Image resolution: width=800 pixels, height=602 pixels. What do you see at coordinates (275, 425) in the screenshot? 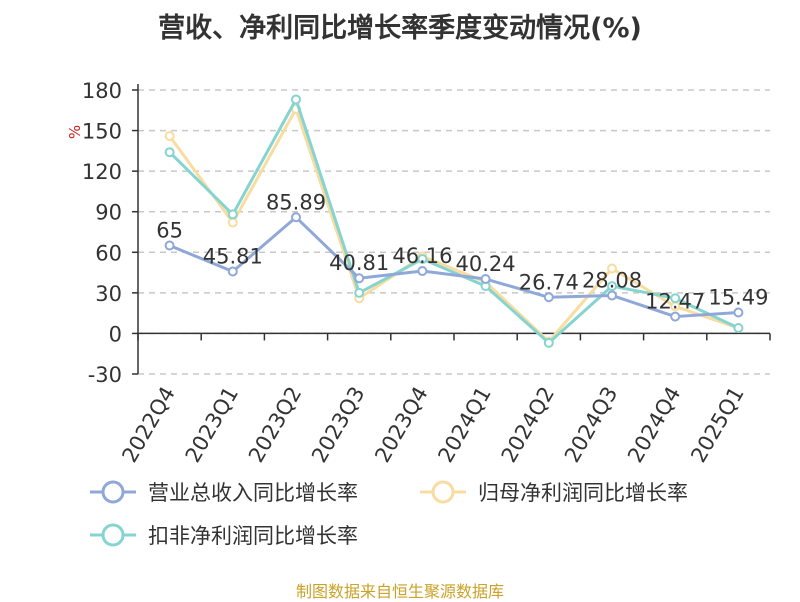
I see `x-tick-label: 2023Q2` at bounding box center [275, 425].